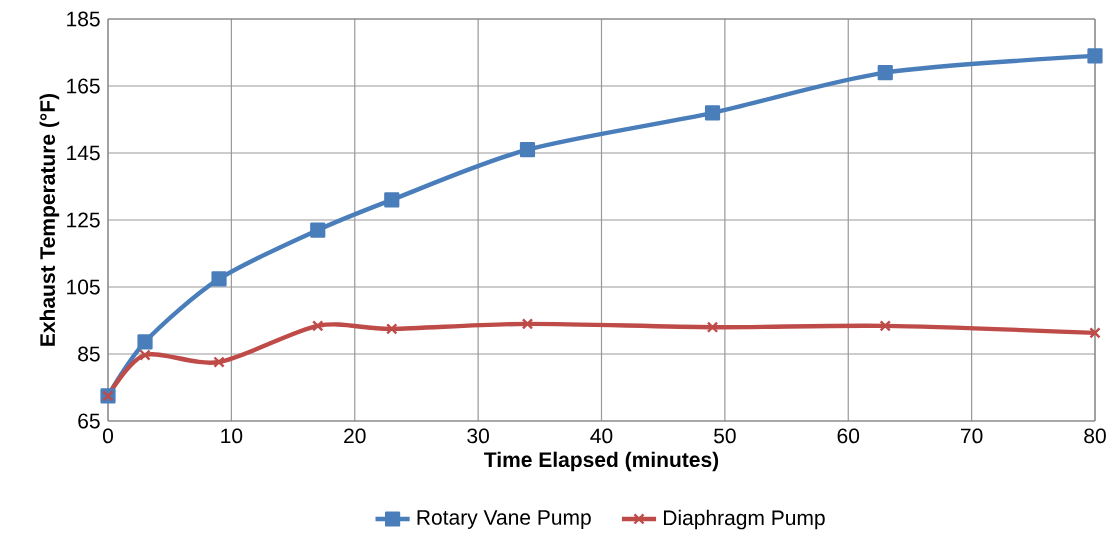 This screenshot has width=1115, height=542. I want to click on legend-label: Rotary Vane Pump, so click(504, 519).